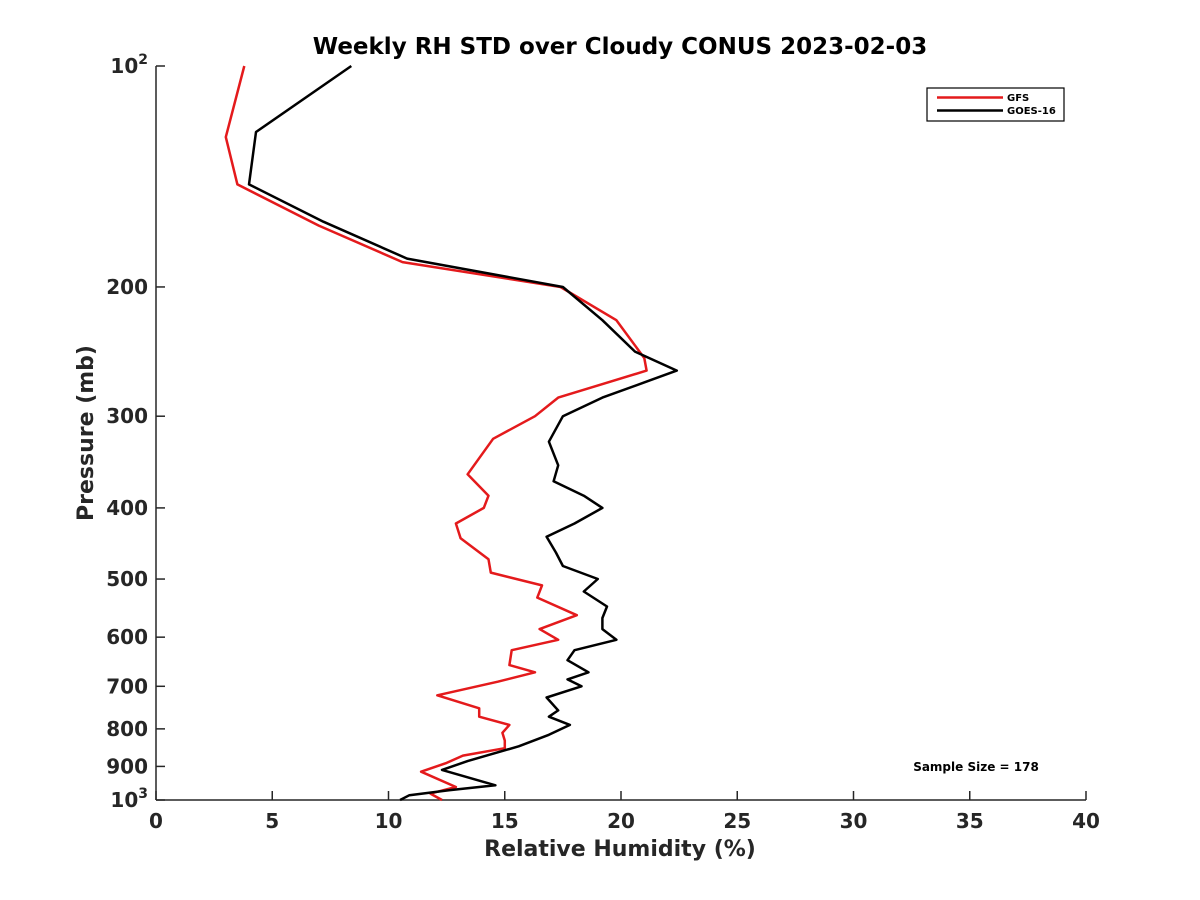 The image size is (1200, 900). What do you see at coordinates (127, 766) in the screenshot?
I see `y-tick-label: 900` at bounding box center [127, 766].